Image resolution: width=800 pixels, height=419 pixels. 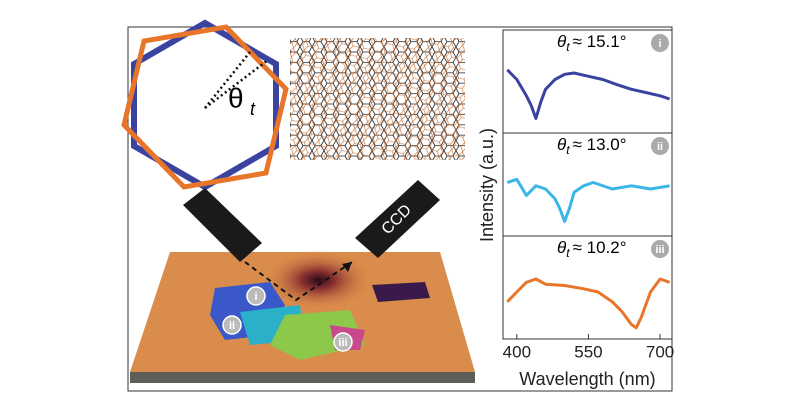 What do you see at coordinates (660, 351) in the screenshot?
I see `x-tick-label: 700` at bounding box center [660, 351].